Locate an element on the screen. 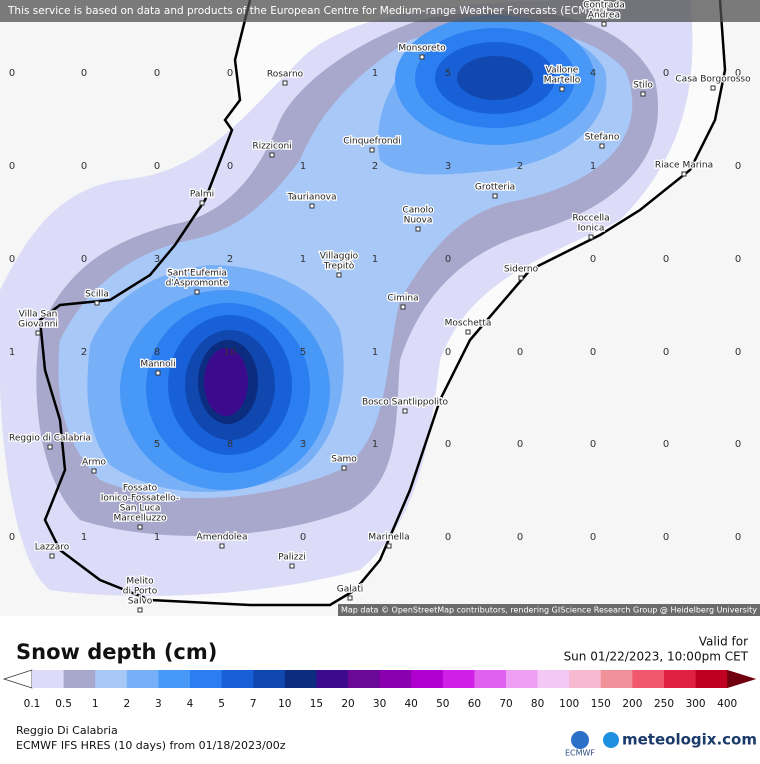 The width and height of the screenshot is (760, 764). place-label: Lazzaro is located at coordinates (52, 548).